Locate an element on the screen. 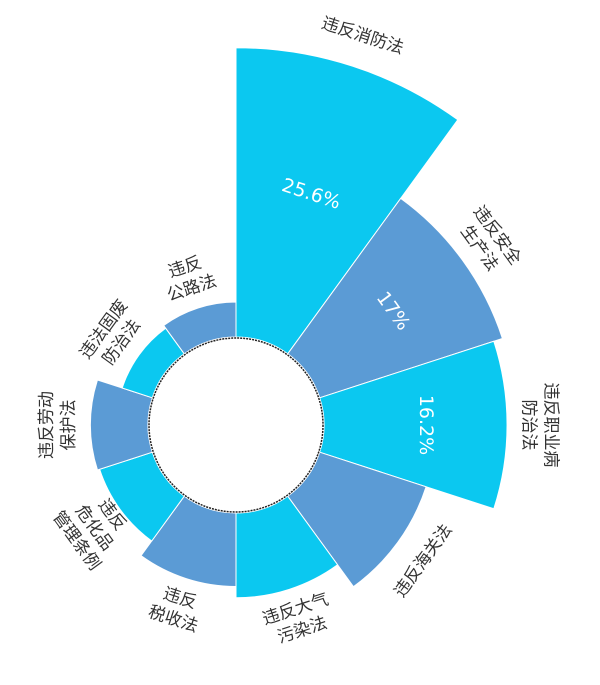  value-label: 16.2% is located at coordinates (425, 425).